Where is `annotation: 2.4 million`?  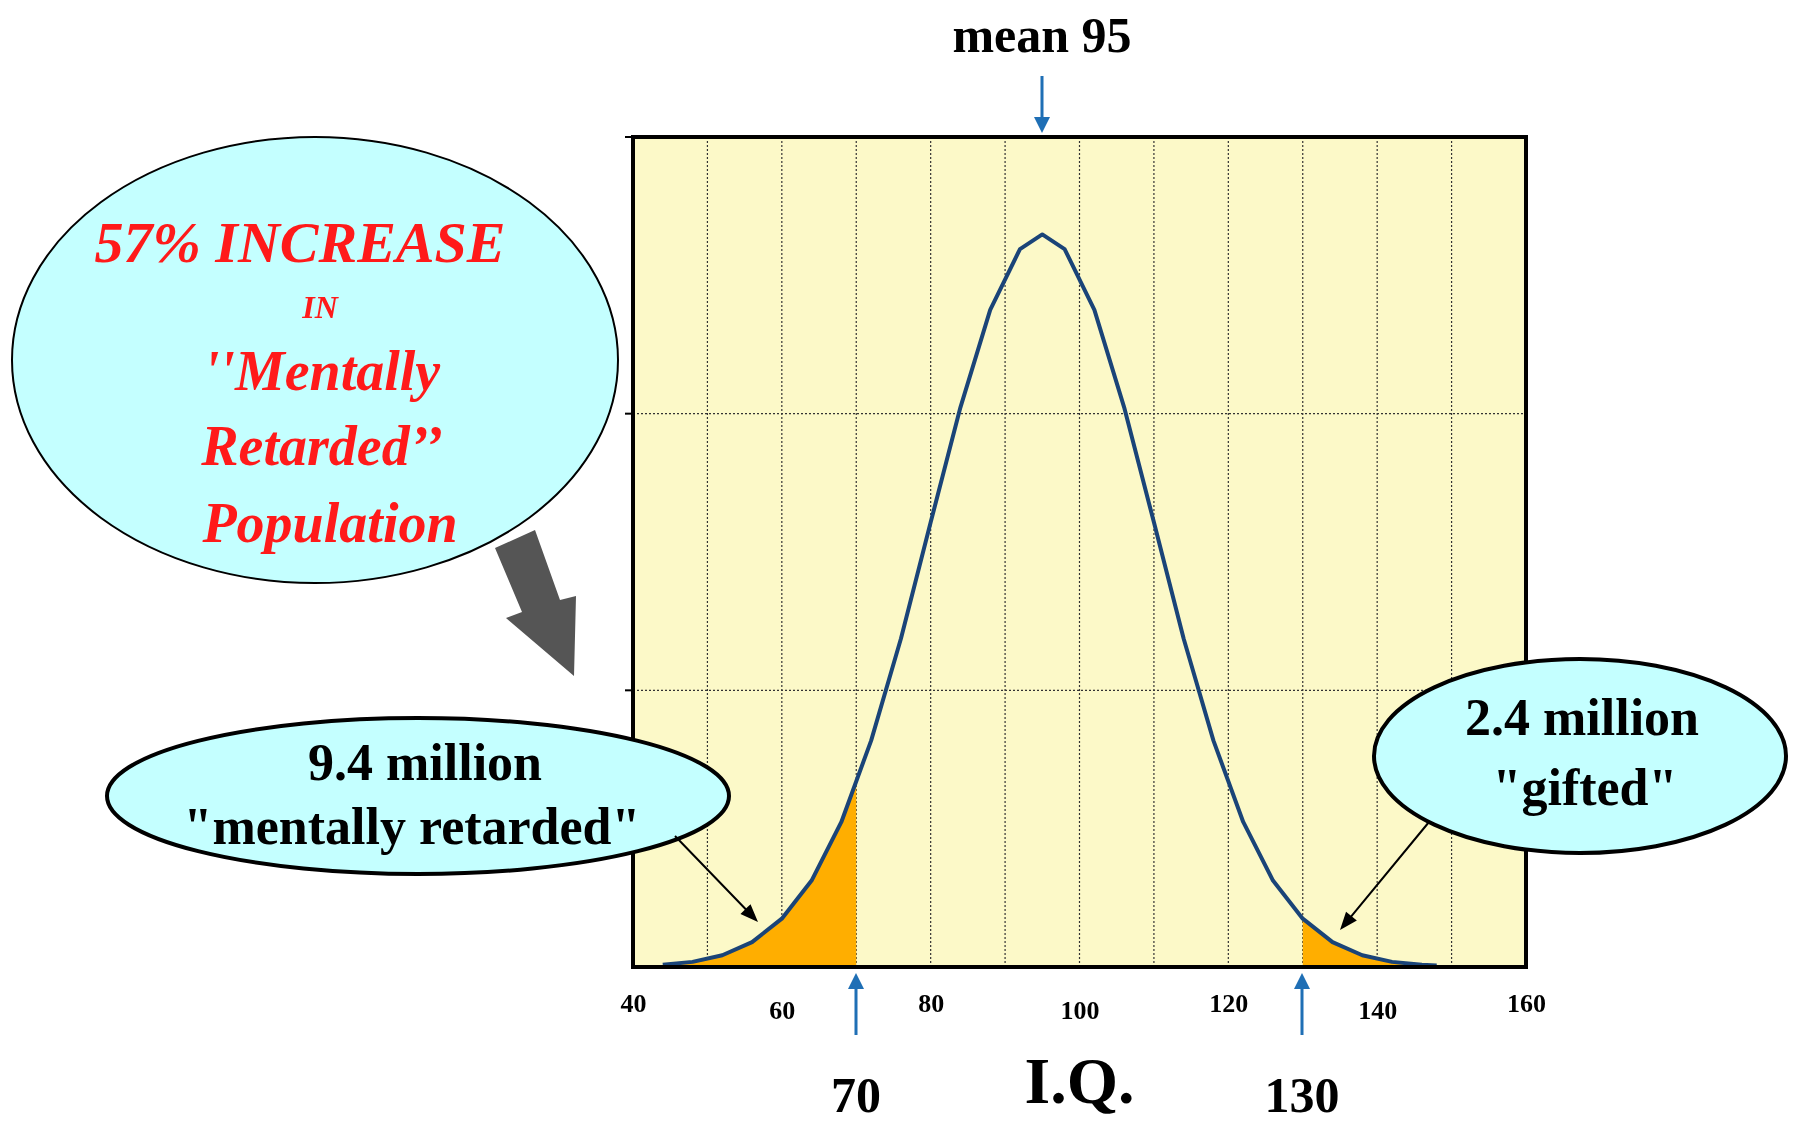 annotation: 2.4 million is located at coordinates (1582, 717).